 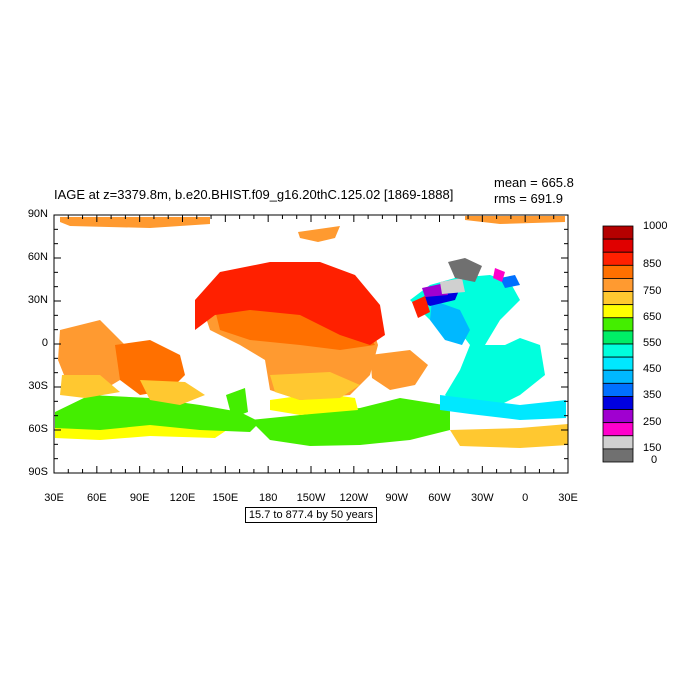 What do you see at coordinates (225, 498) in the screenshot?
I see `x-tick-label: 150E` at bounding box center [225, 498].